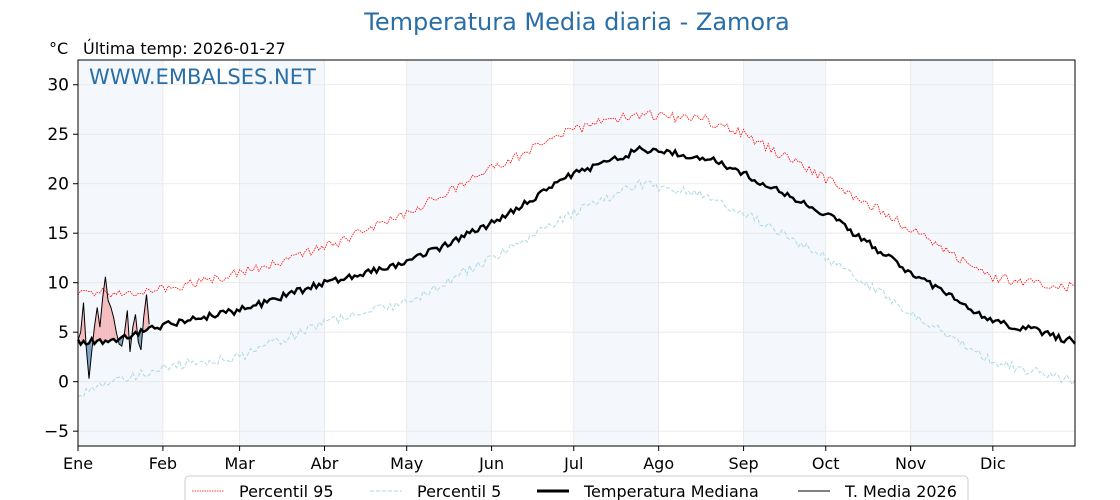  I want to click on y-tick-label: 25, so click(58, 135).